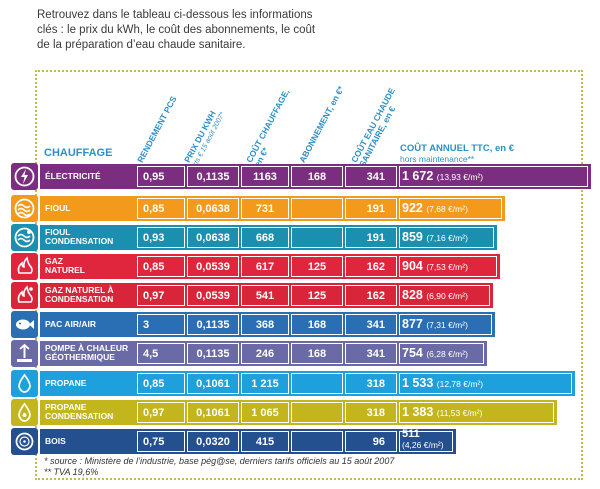  Describe the element at coordinates (66, 407) in the screenshot. I see `row-label-line-1: PROPANE` at that location.